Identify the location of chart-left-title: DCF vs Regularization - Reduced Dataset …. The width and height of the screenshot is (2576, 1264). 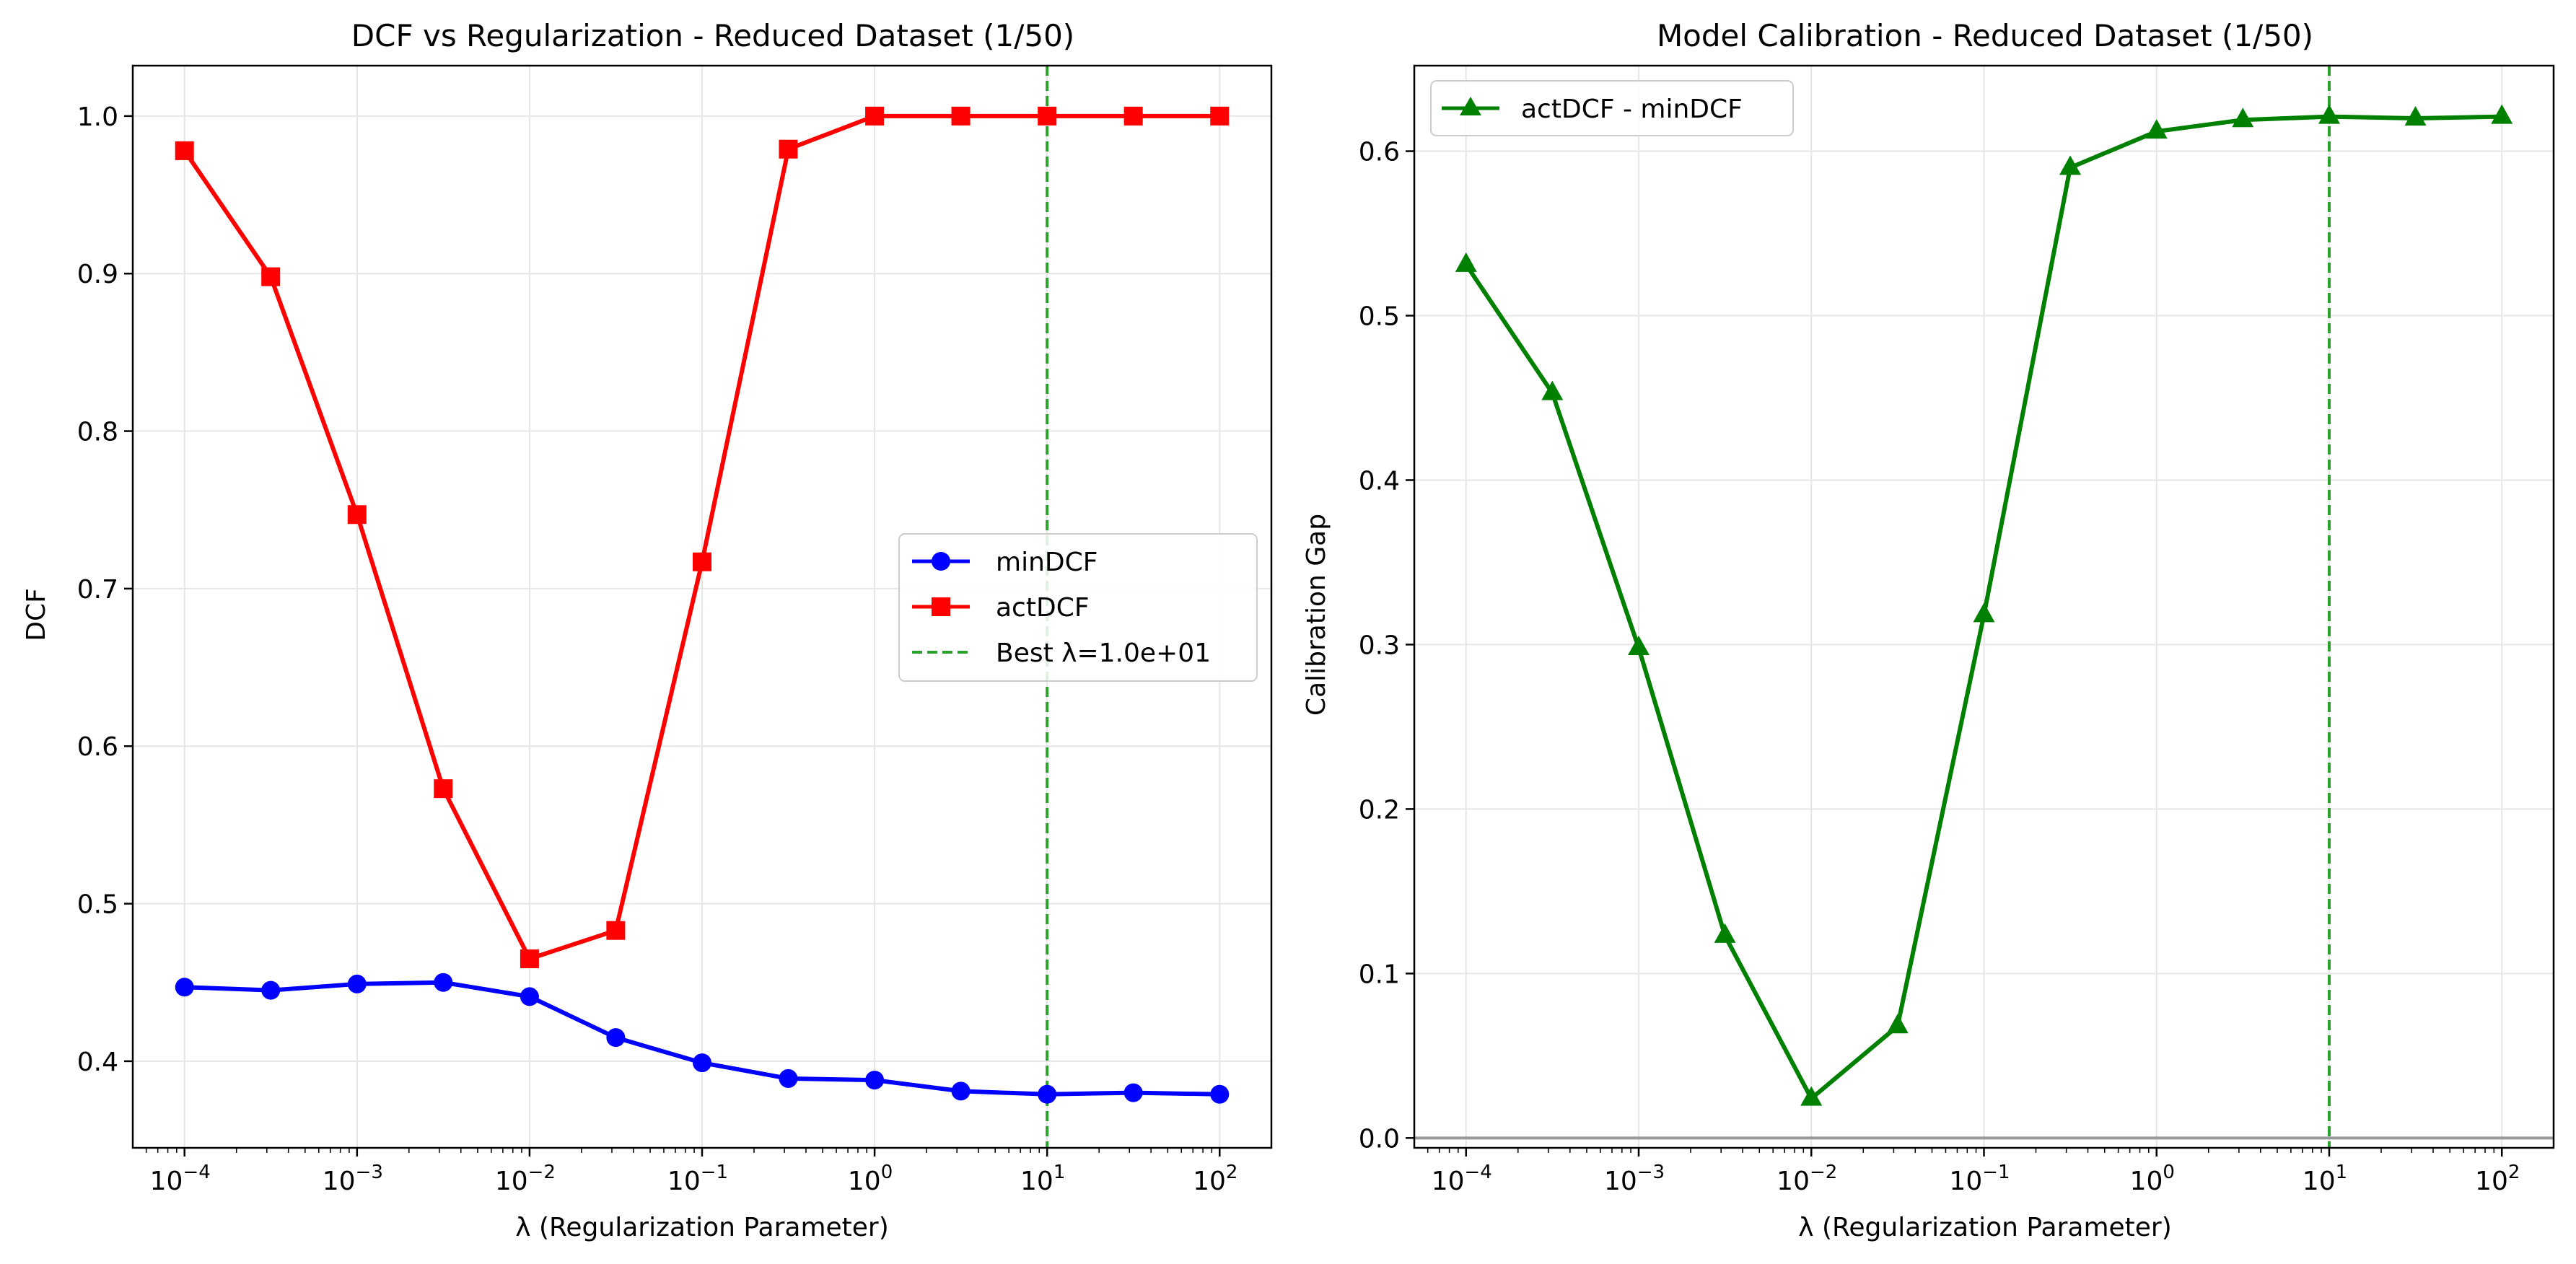
(712, 35).